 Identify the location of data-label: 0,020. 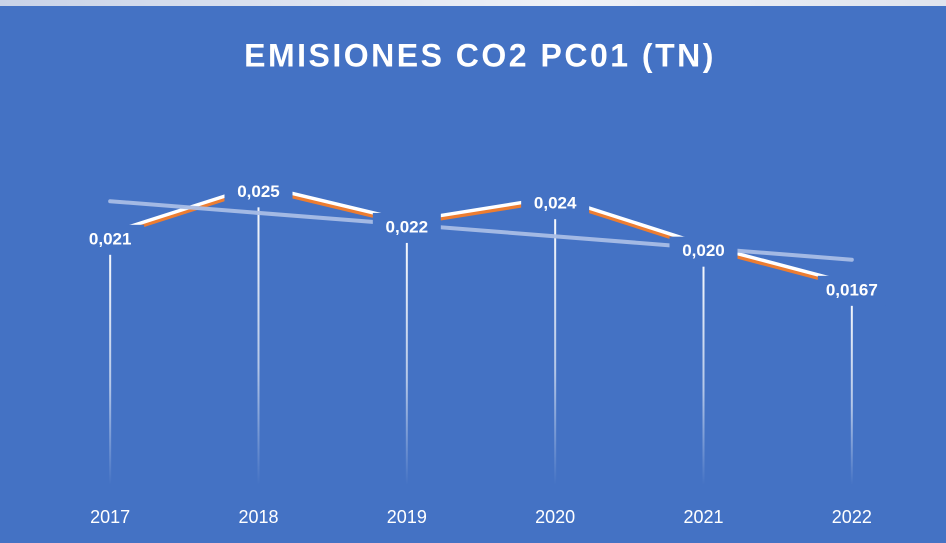
(703, 250).